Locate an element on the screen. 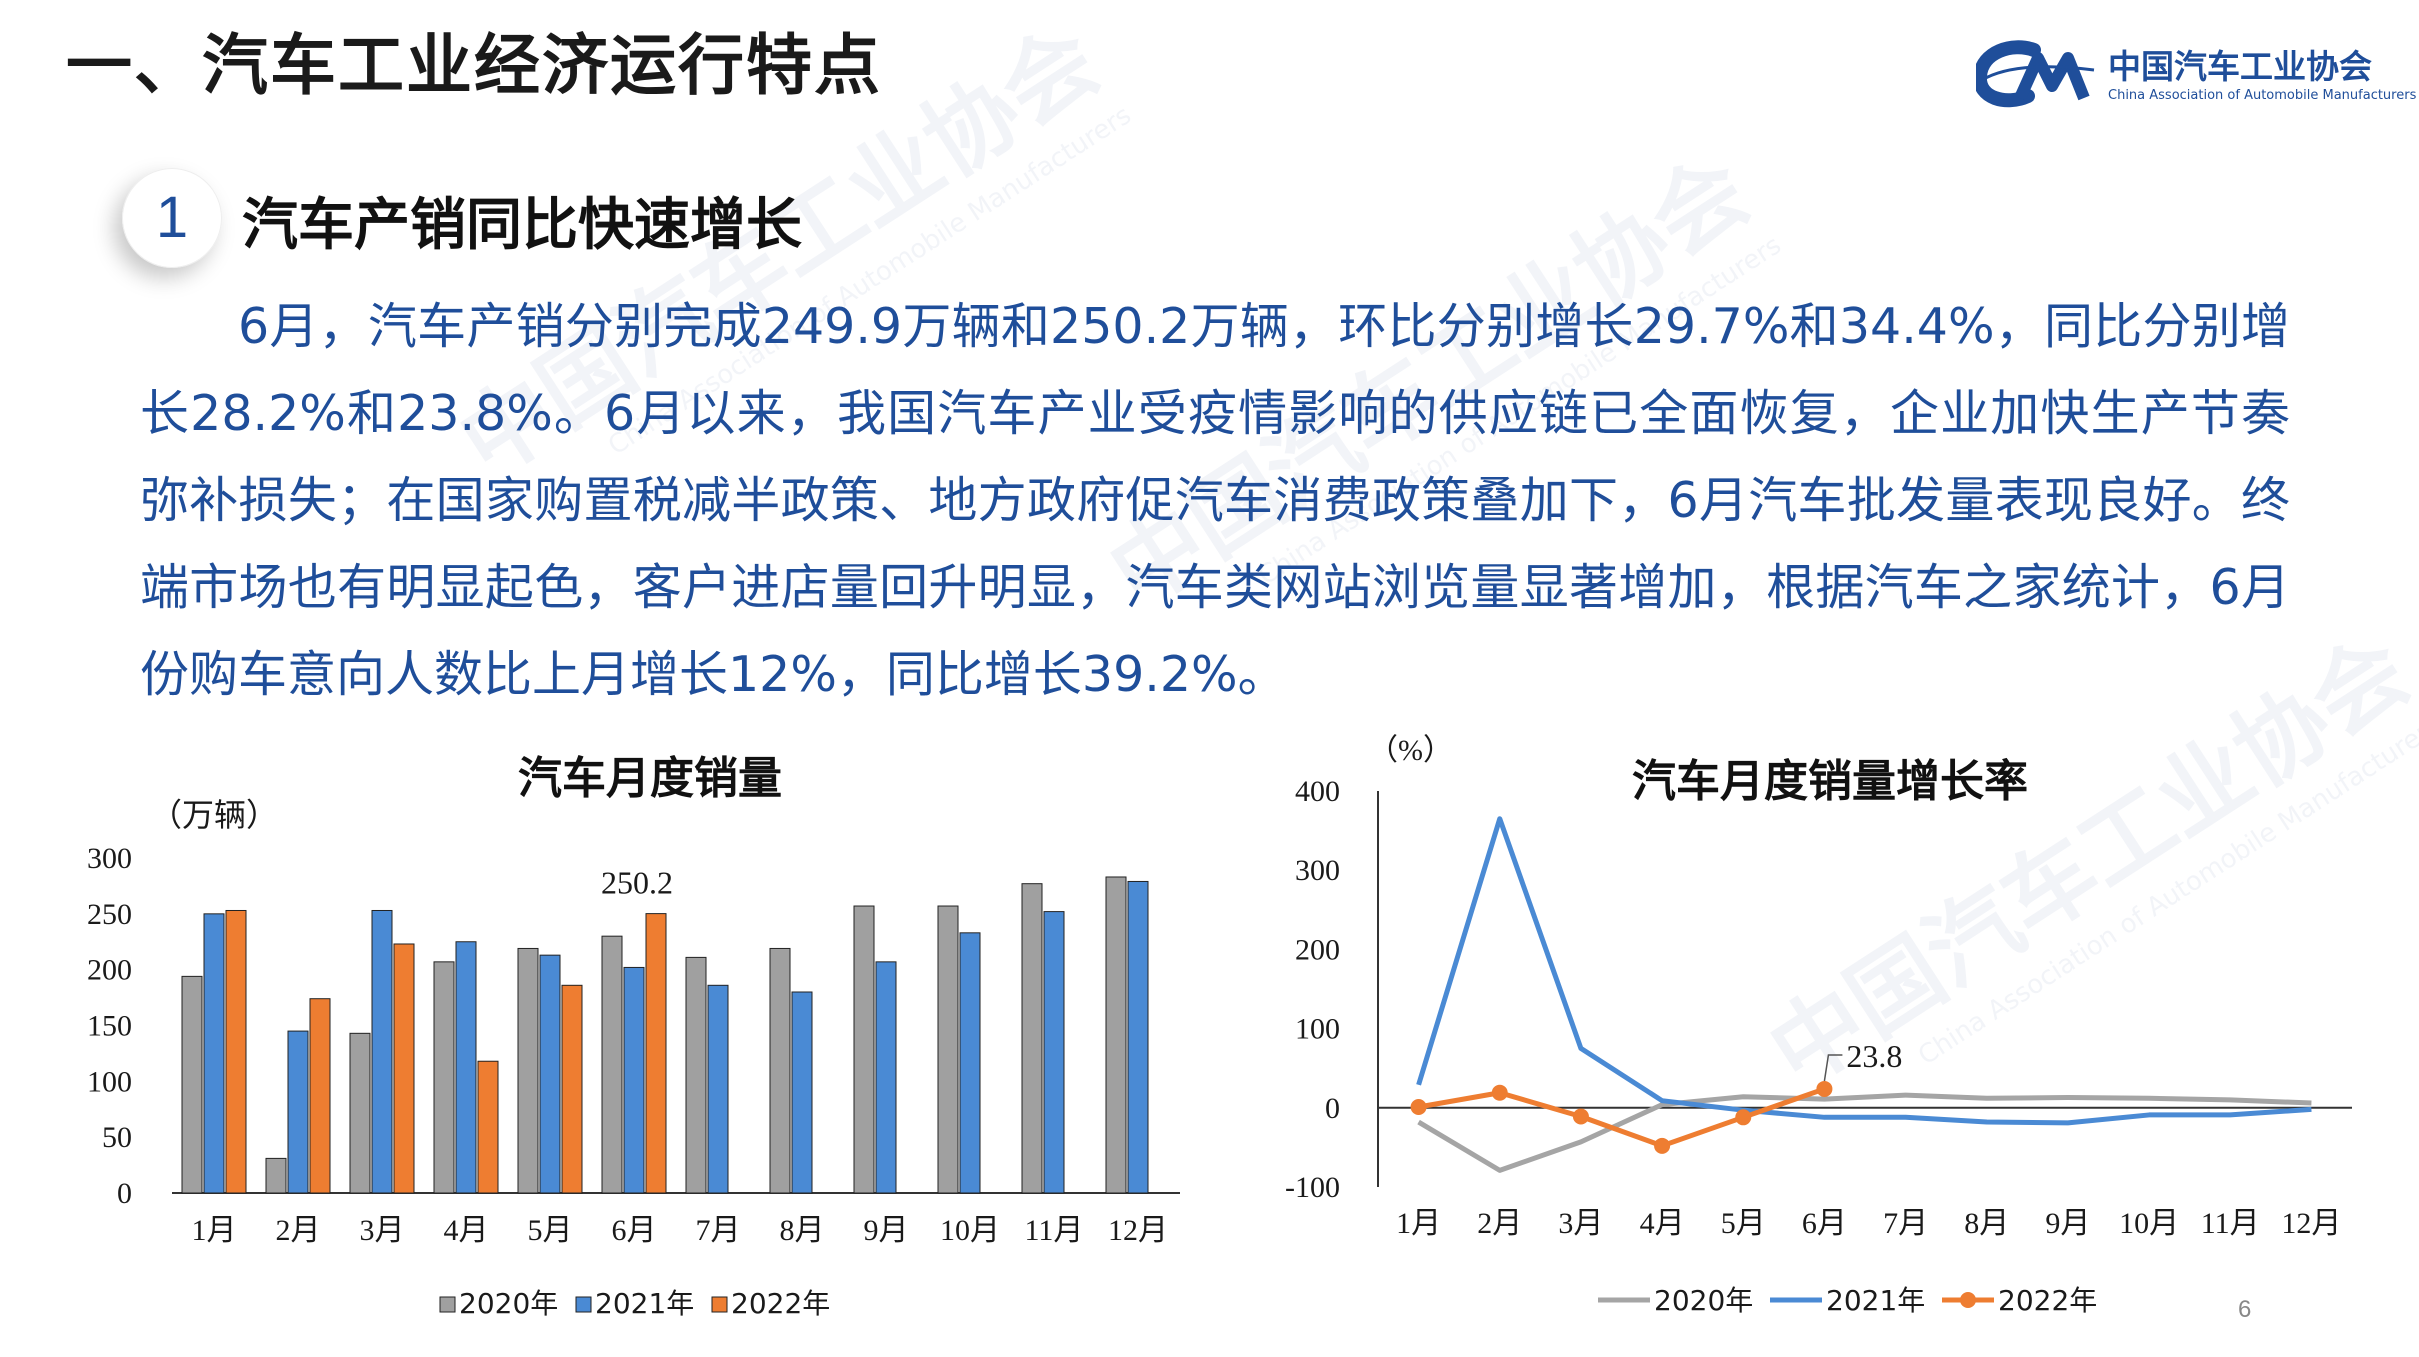  y-tick-label: 150 is located at coordinates (109, 1026).